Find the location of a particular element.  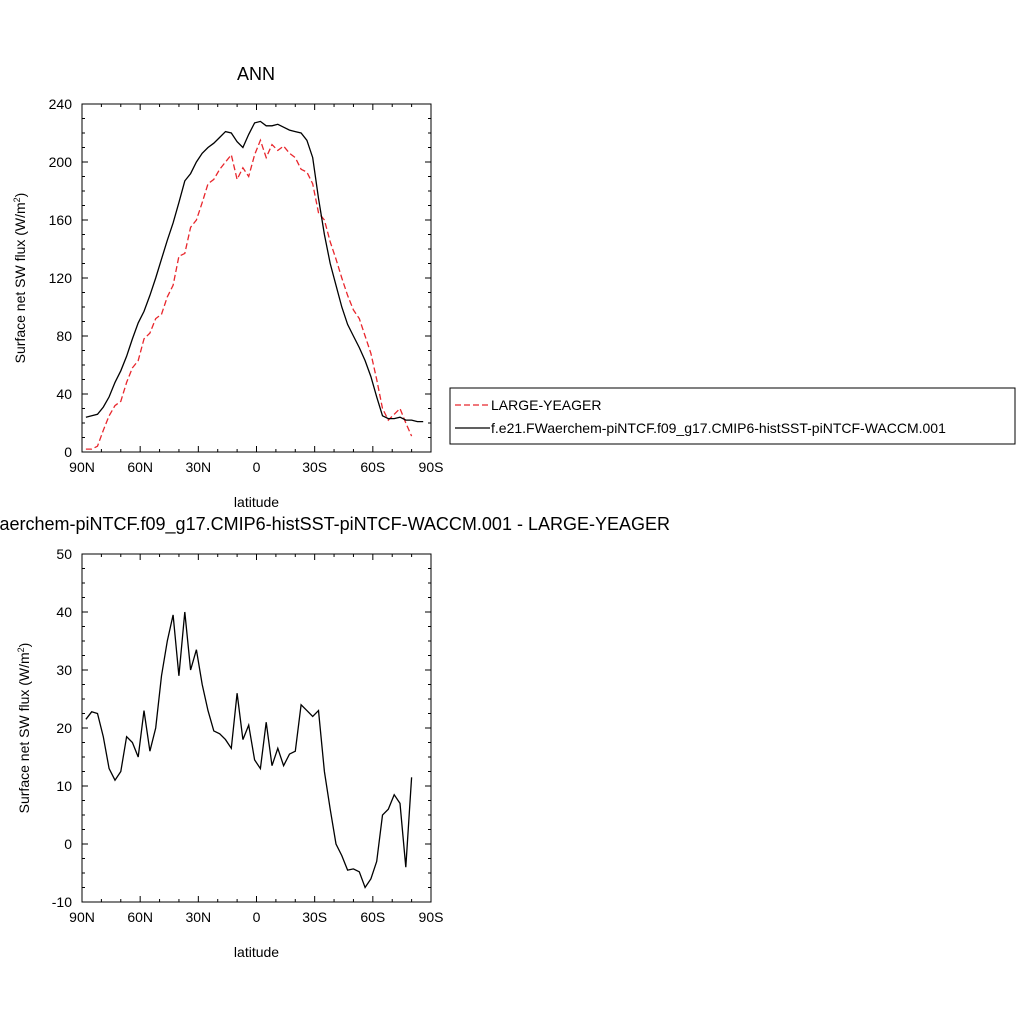

y-tick-label: 10 is located at coordinates (64, 786).